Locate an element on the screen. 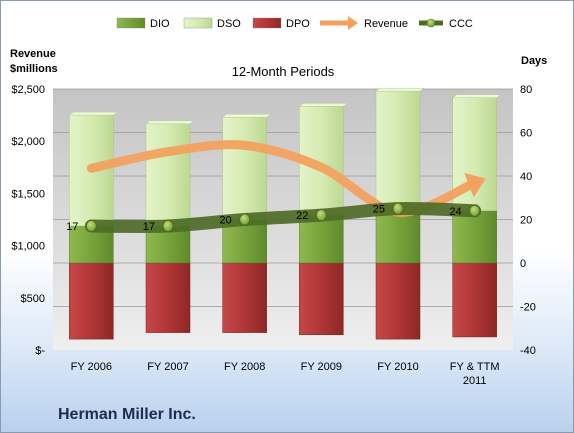 The image size is (574, 433). ccc-line is located at coordinates (283, 217).